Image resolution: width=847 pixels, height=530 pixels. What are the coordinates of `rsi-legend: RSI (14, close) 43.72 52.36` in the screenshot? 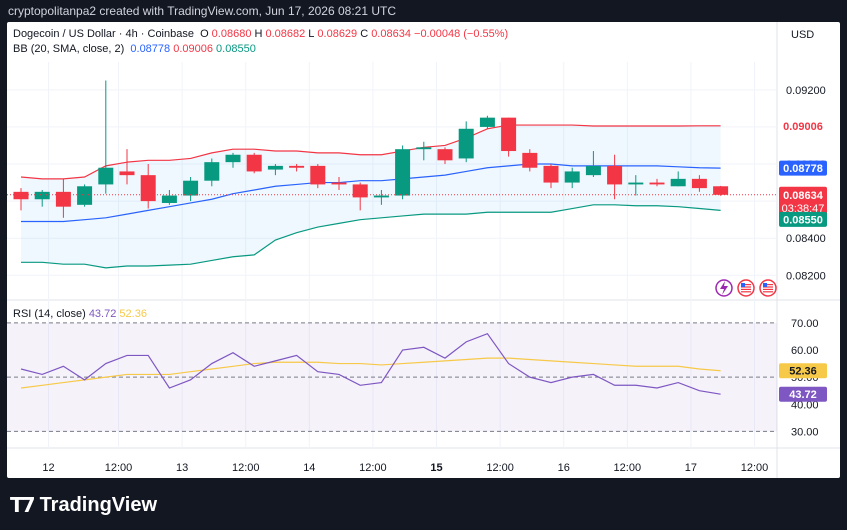 It's located at (80, 314).